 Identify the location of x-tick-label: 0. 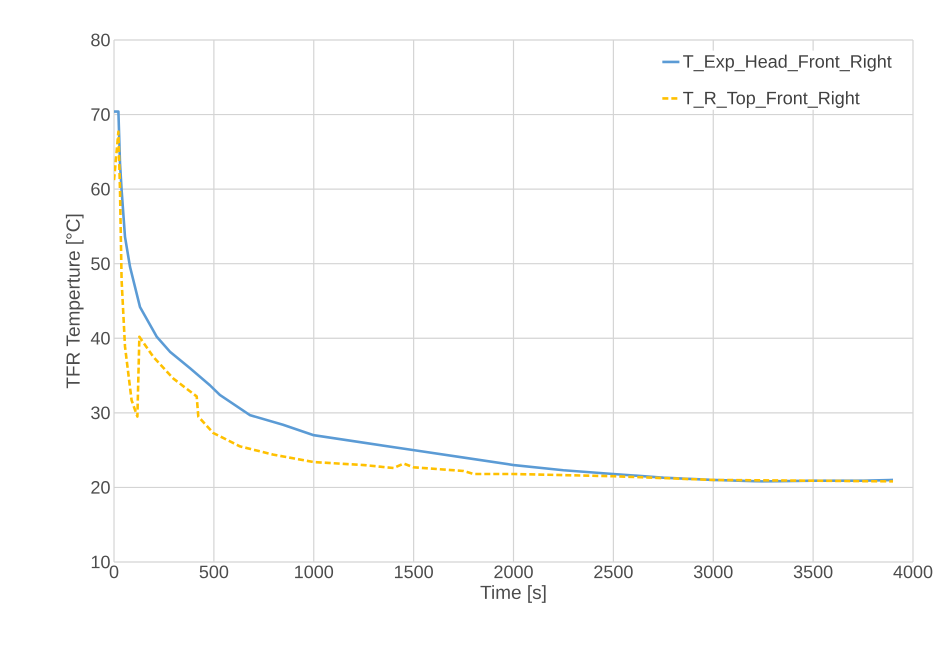
(114, 572).